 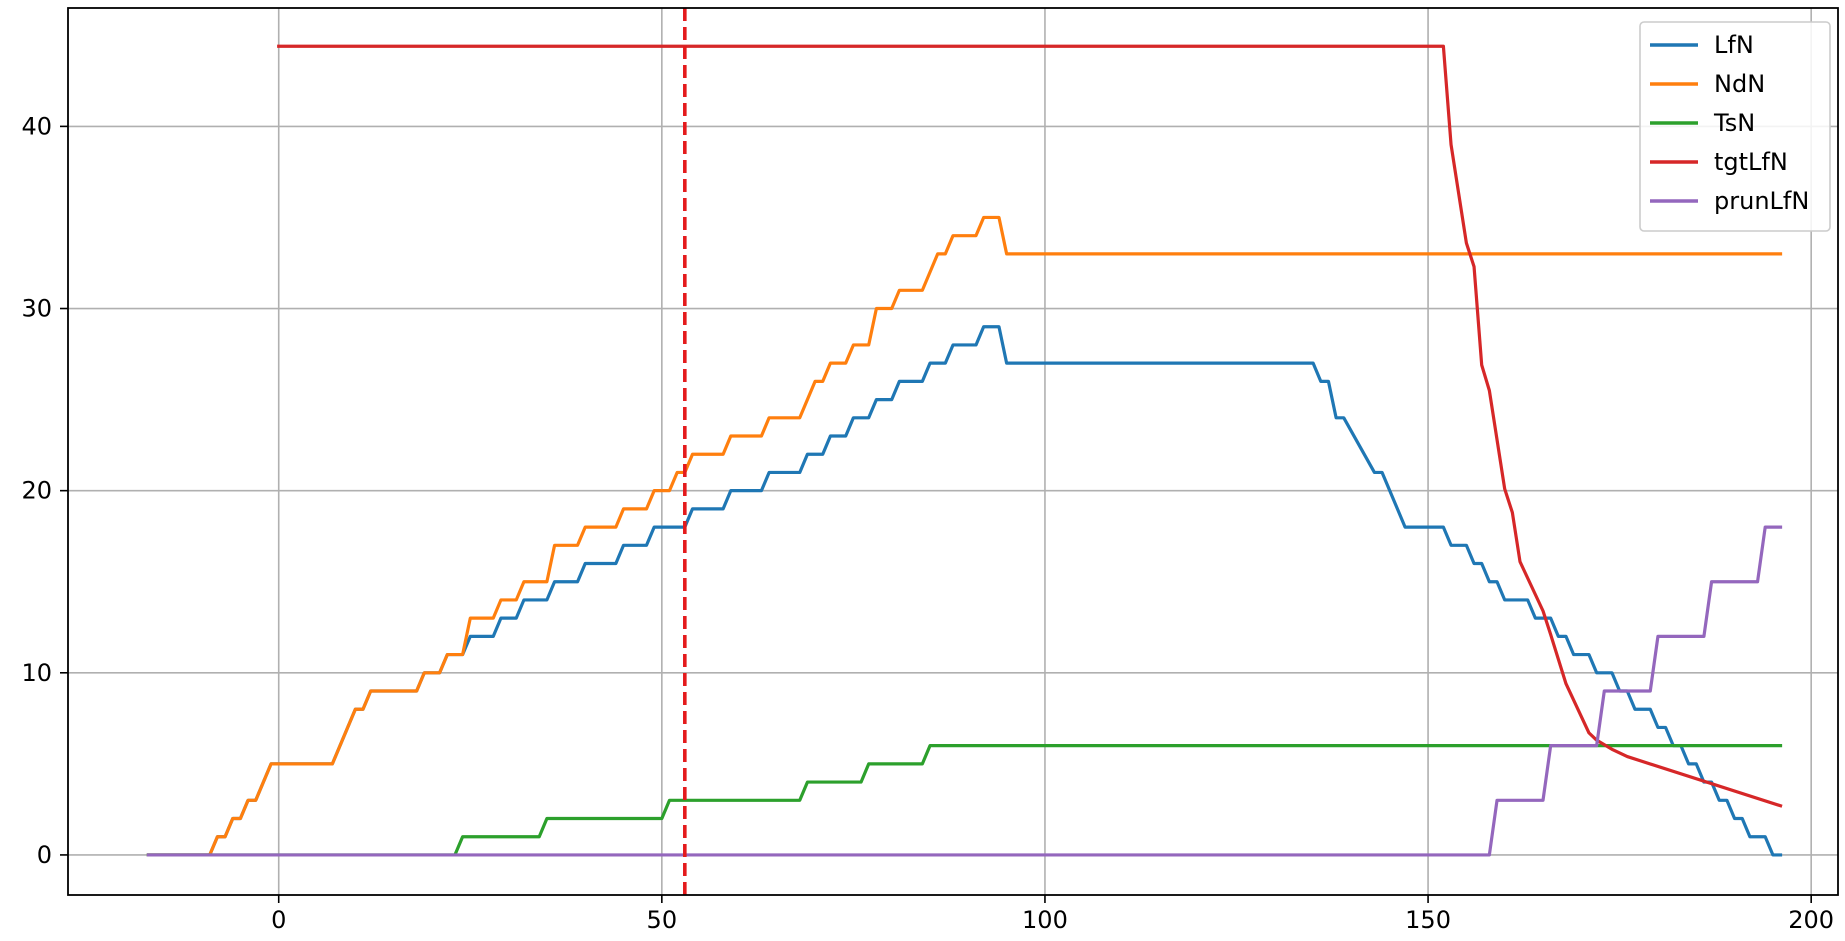 I want to click on y-tick-label: 40, so click(x=36, y=126).